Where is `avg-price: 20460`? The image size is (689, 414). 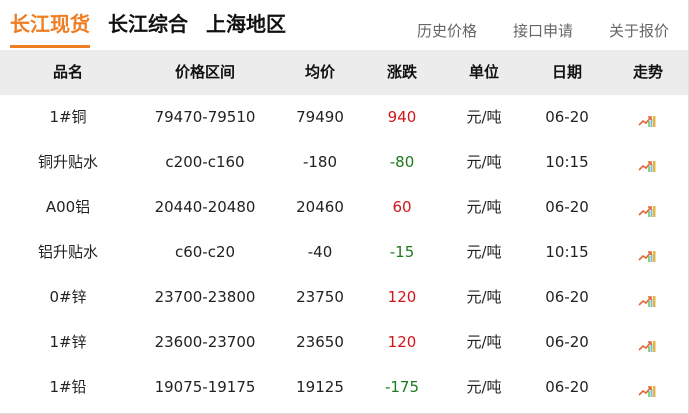 avg-price: 20460 is located at coordinates (320, 207).